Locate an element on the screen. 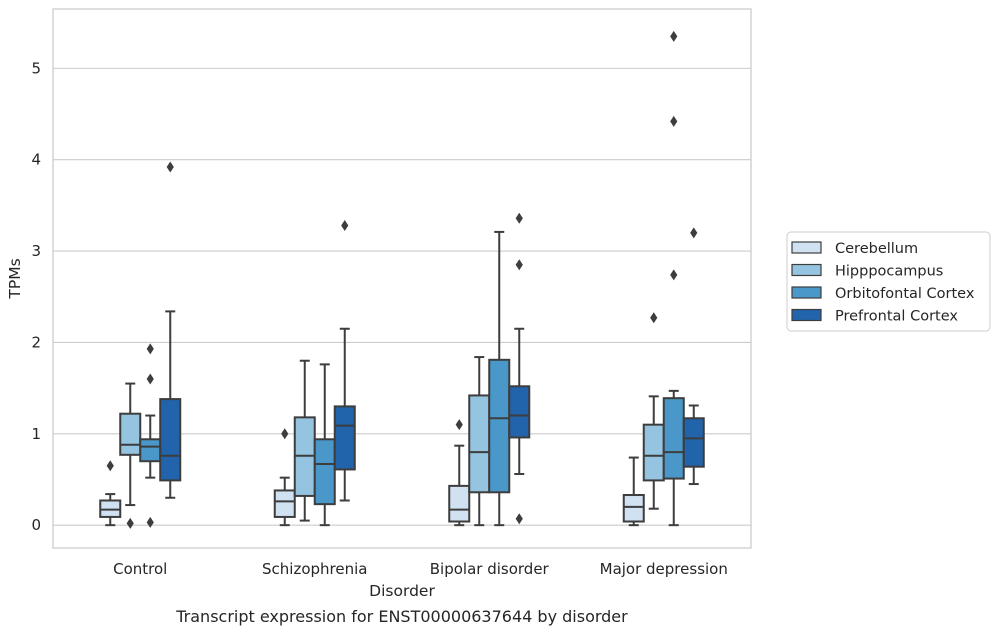  y-tick-label: 1 is located at coordinates (36, 434).